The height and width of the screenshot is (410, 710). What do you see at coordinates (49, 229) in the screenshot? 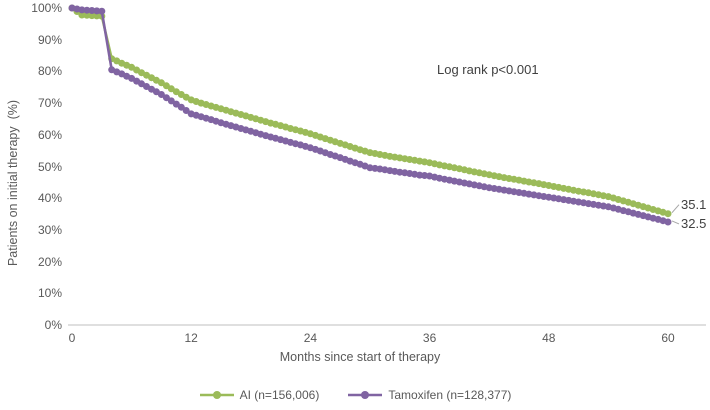
I see `y-tick-label: 30%` at bounding box center [49, 229].